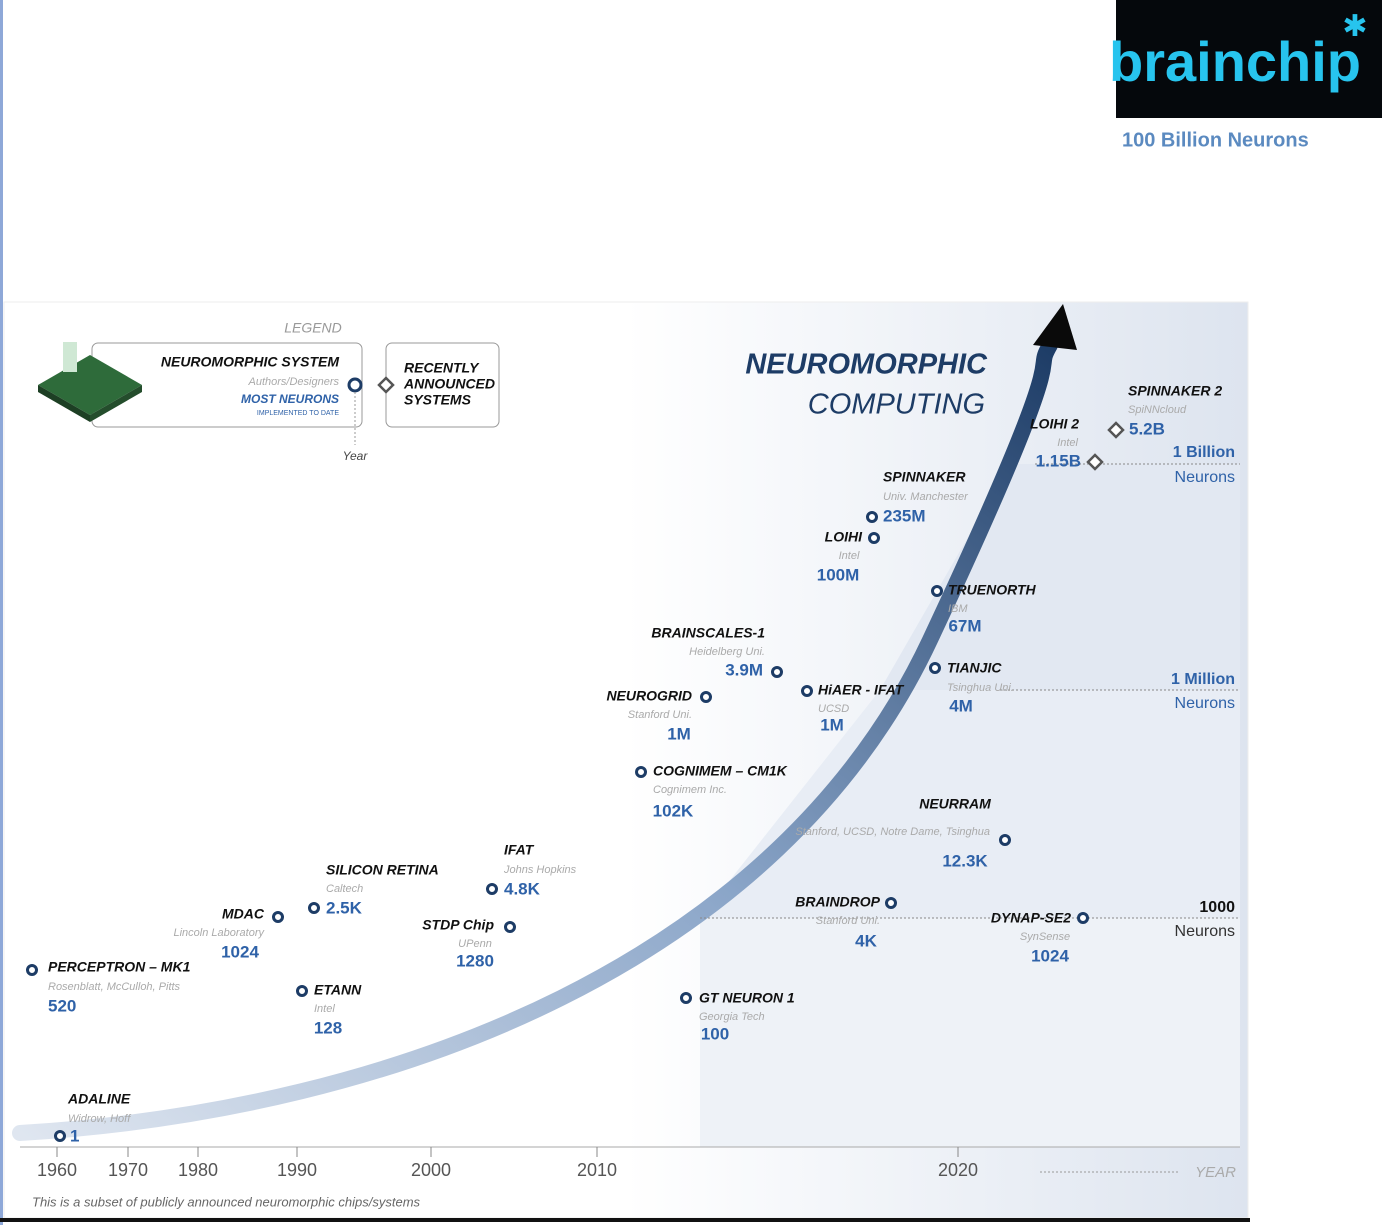  I want to click on system-neurons: 520, so click(62, 1005).